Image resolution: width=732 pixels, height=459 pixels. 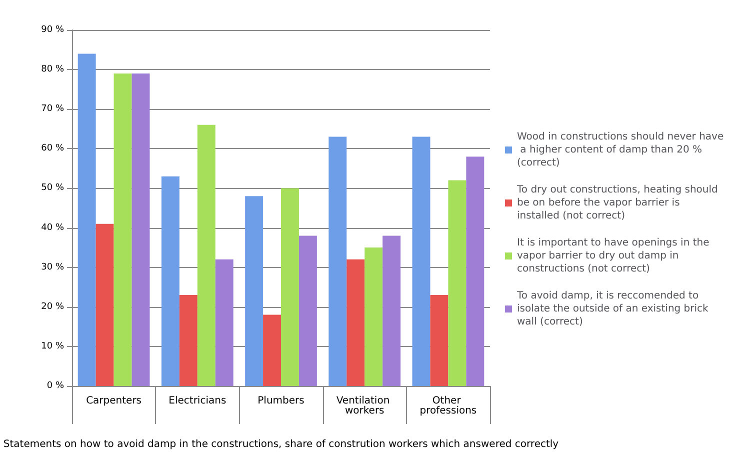 What do you see at coordinates (55, 386) in the screenshot?
I see `y-tick-label: 0 %` at bounding box center [55, 386].